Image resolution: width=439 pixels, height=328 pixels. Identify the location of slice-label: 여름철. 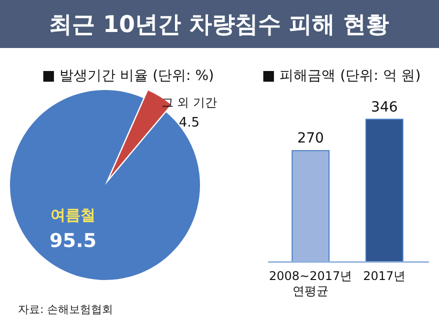
(73, 215).